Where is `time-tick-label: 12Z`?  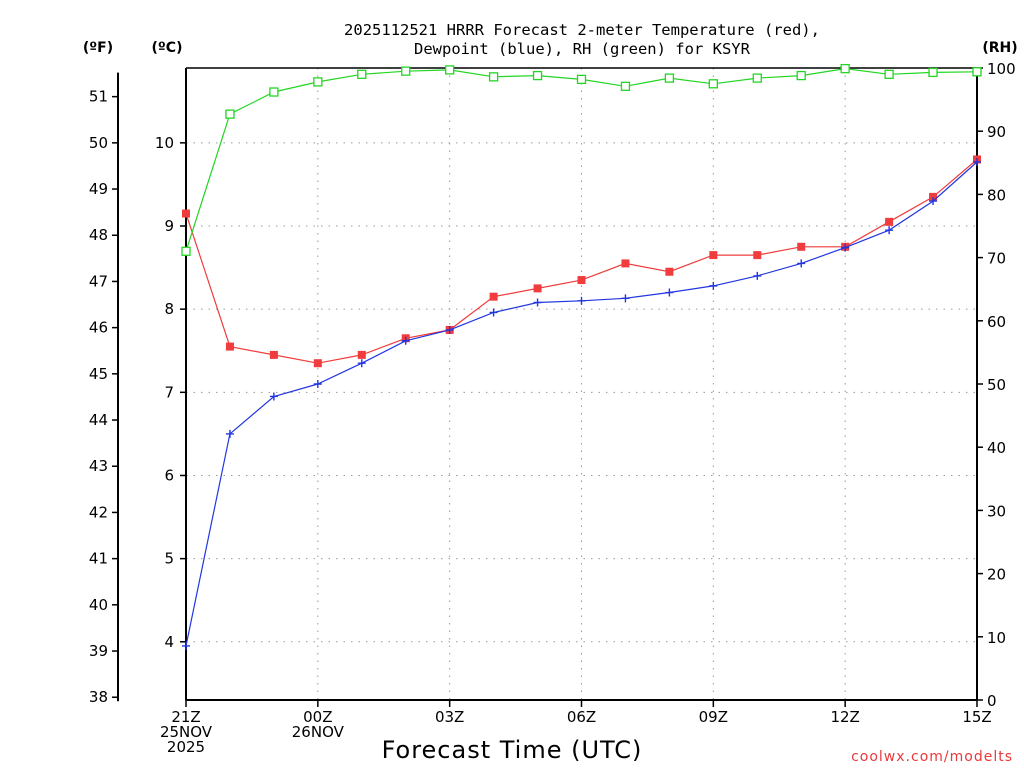
time-tick-label: 12Z is located at coordinates (844, 717).